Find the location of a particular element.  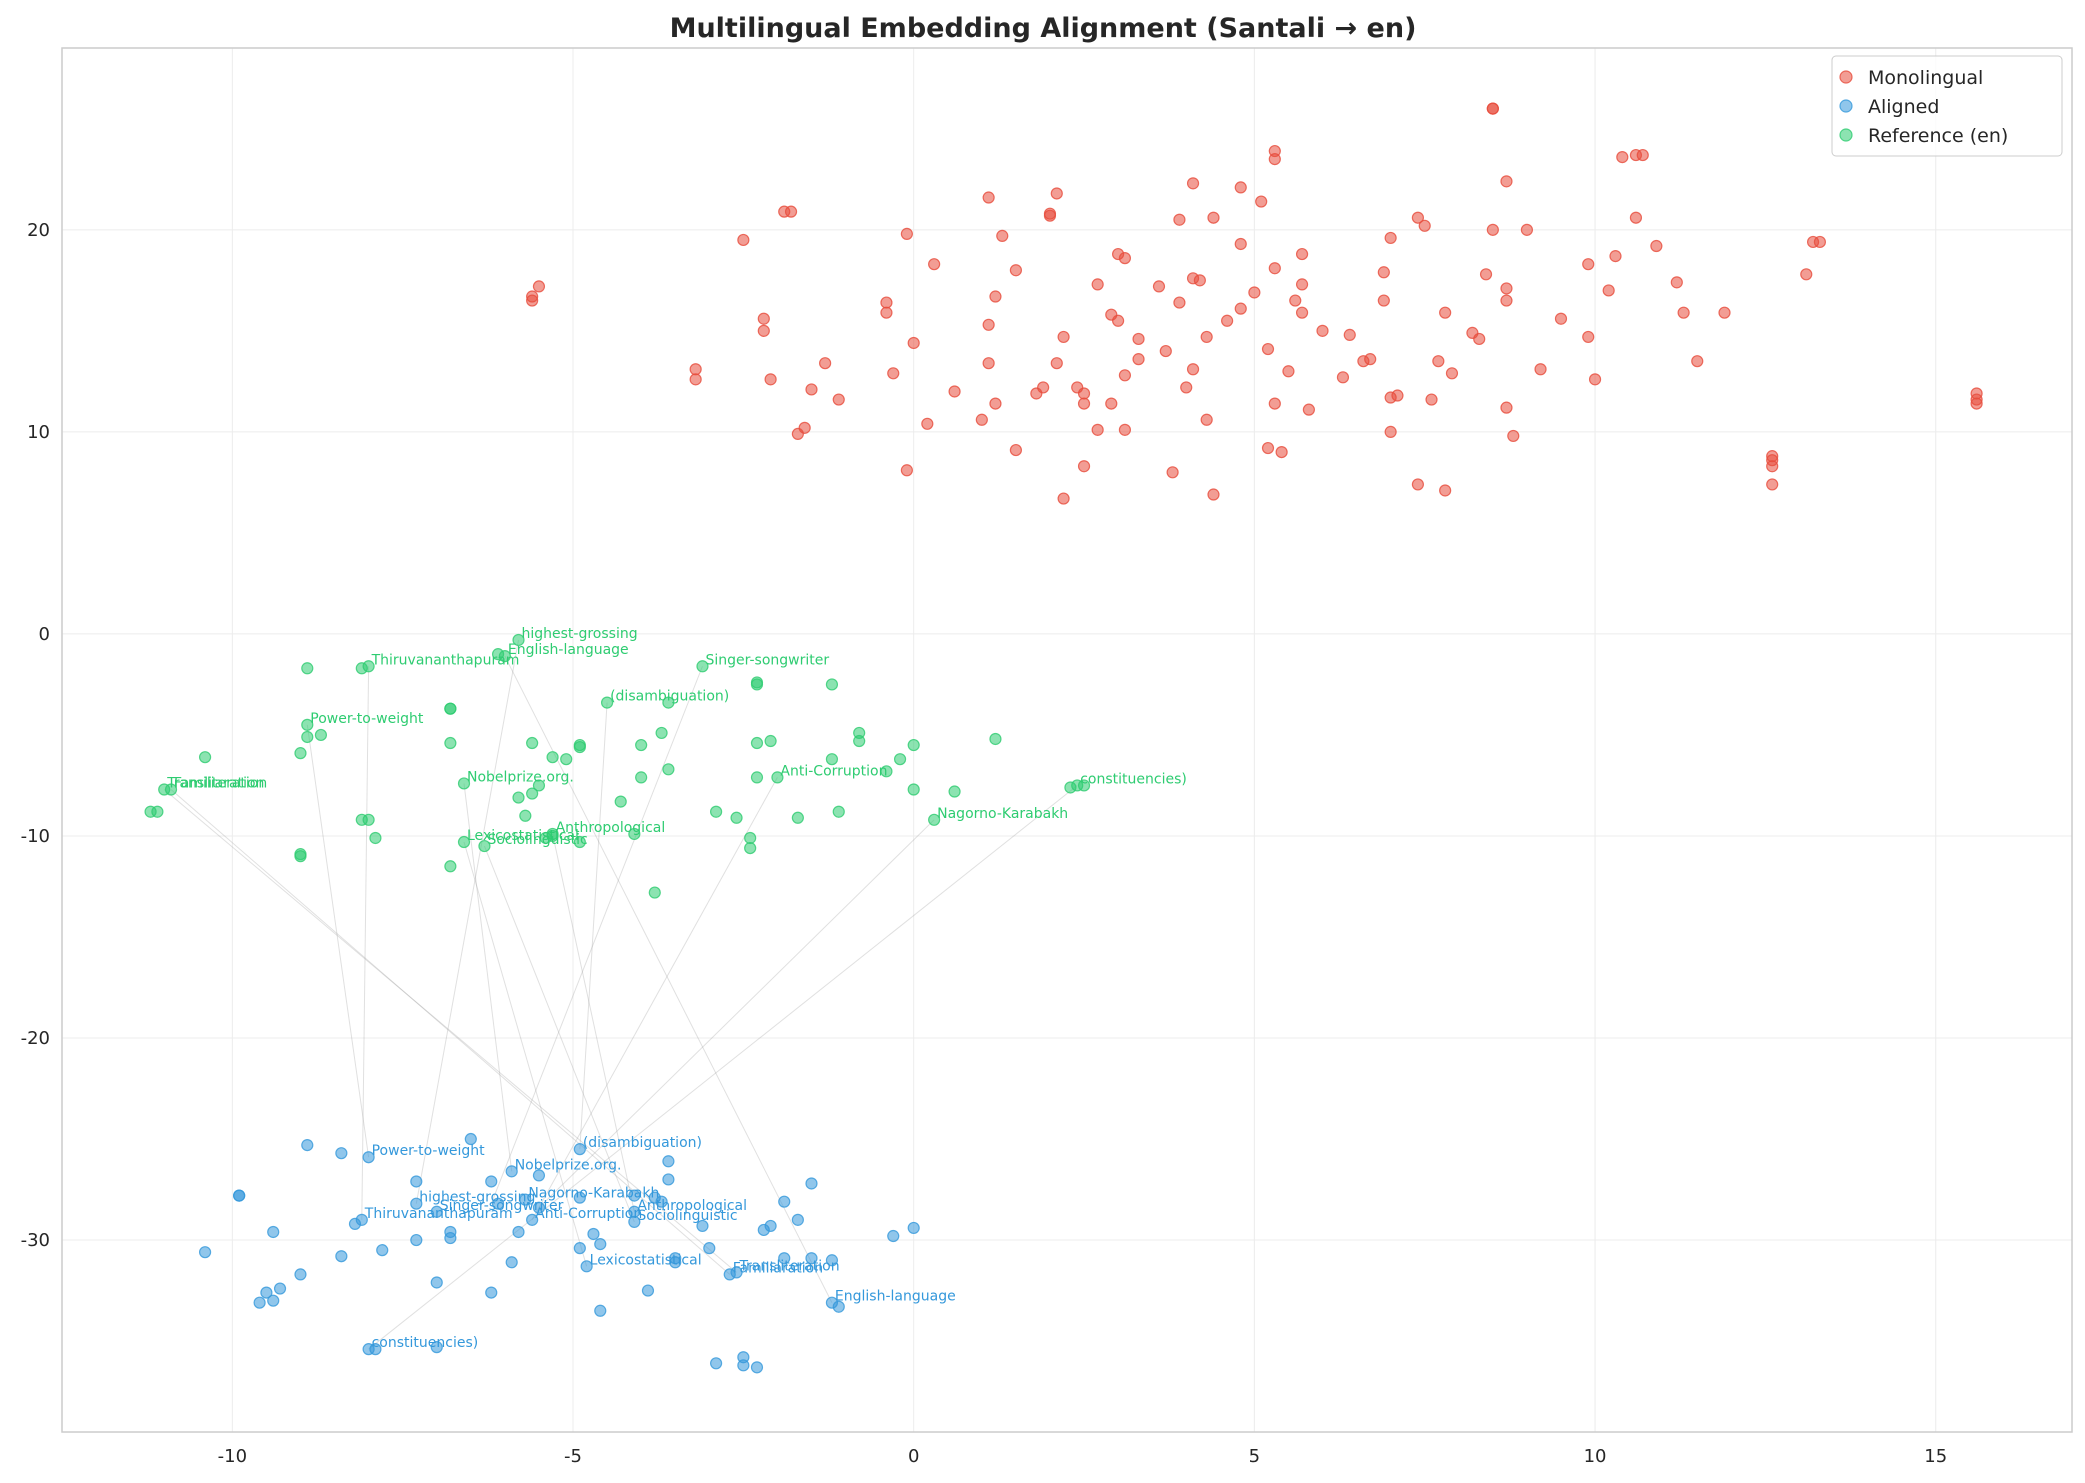

legend-marker is located at coordinates (1846, 135).